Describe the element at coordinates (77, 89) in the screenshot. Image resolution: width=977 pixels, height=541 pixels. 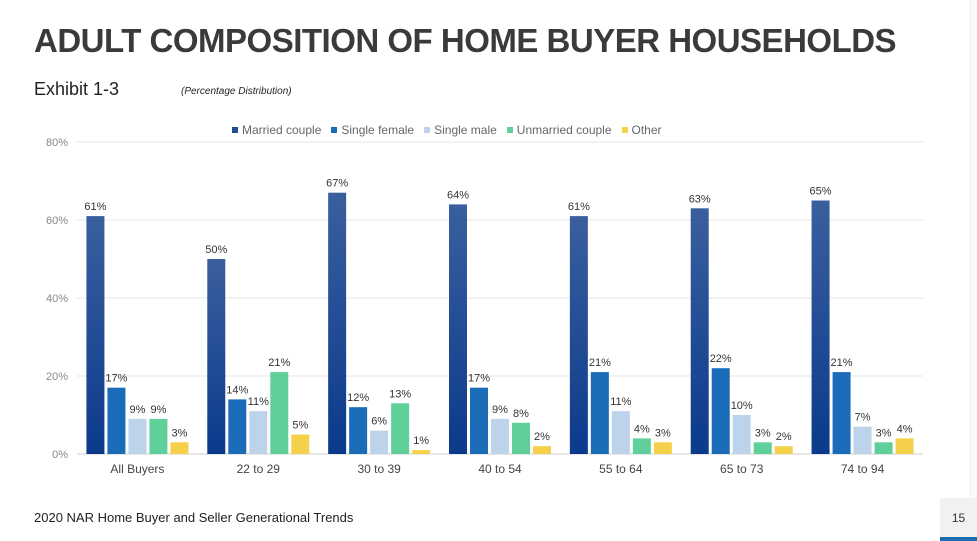
I see `exhibit-label: Exhibit 1-3` at that location.